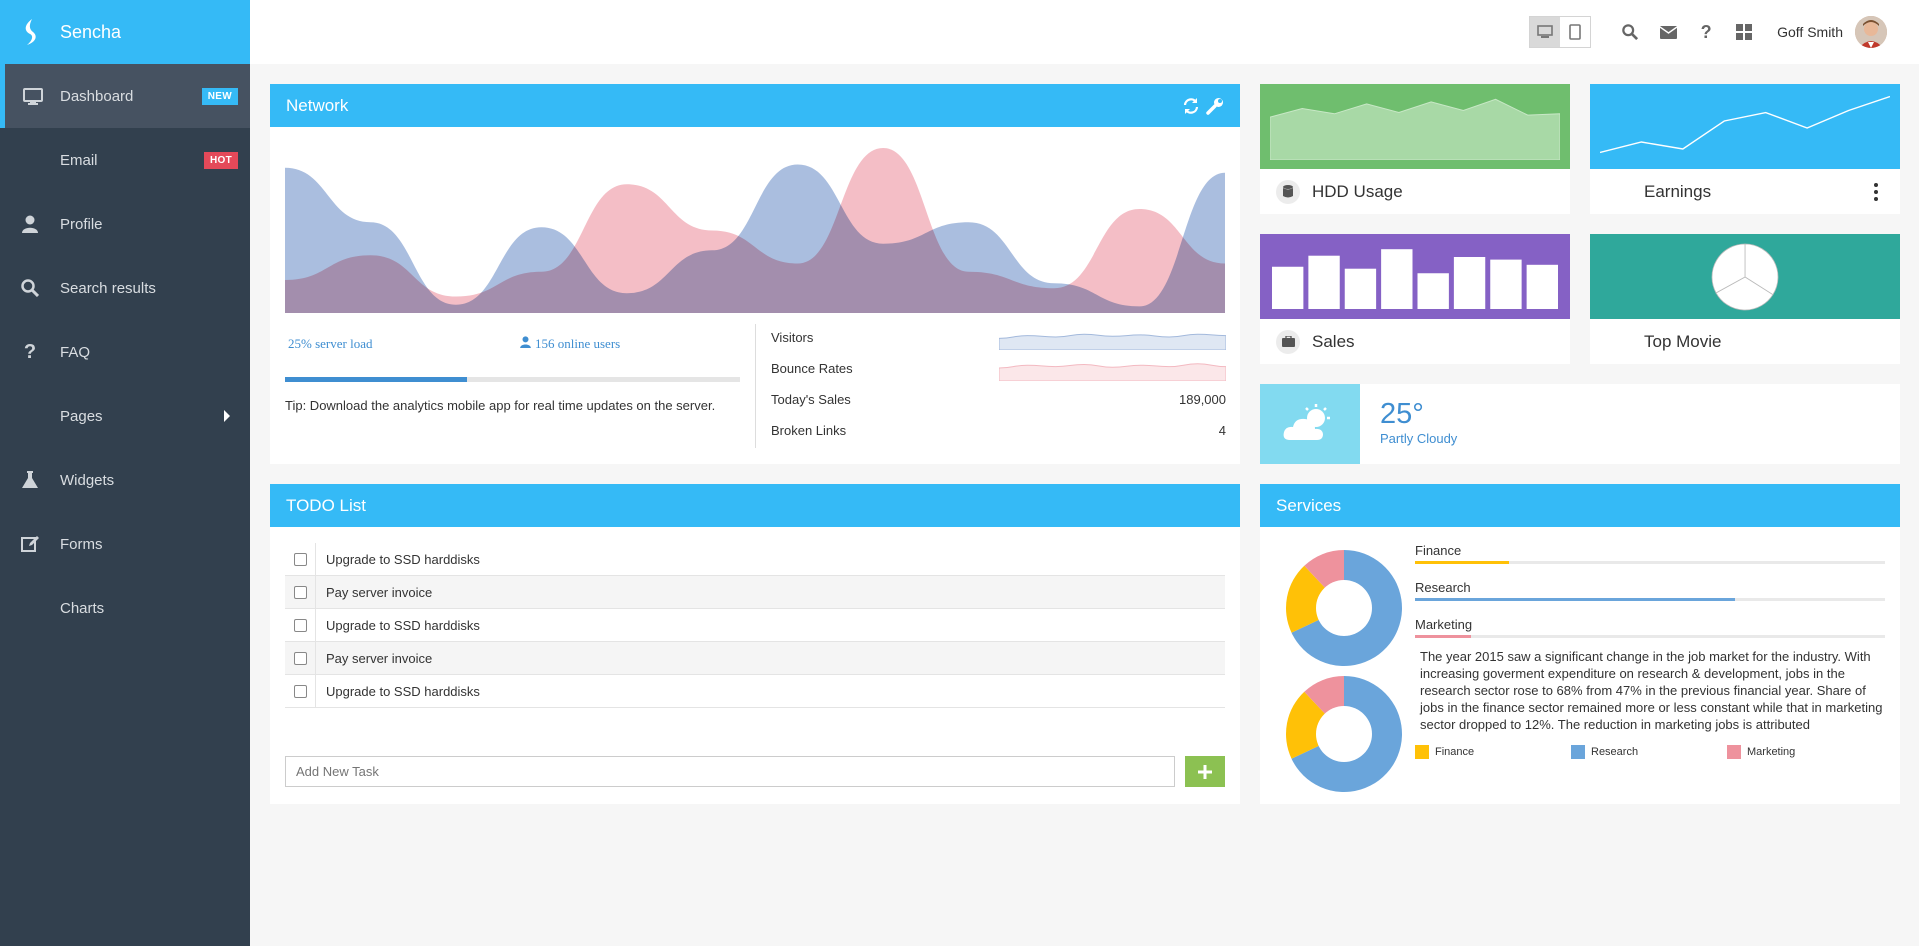  I want to click on movie-pie-slice, so click(1728, 268).